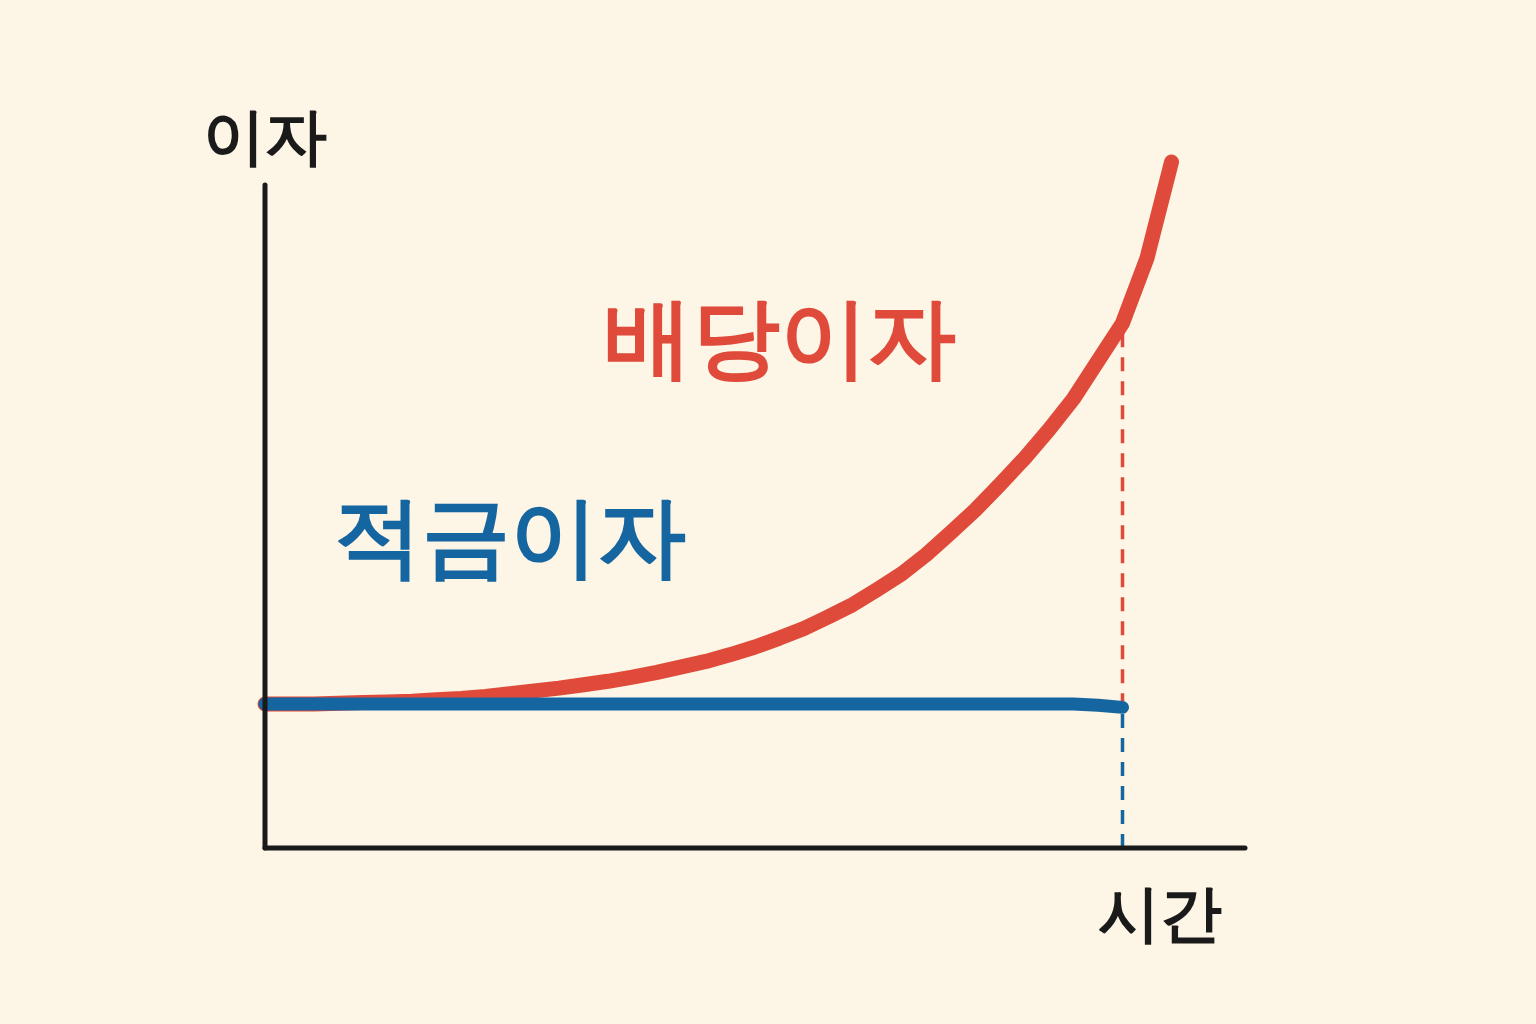  Describe the element at coordinates (510, 536) in the screenshot. I see `series-label: 적금이자` at that location.